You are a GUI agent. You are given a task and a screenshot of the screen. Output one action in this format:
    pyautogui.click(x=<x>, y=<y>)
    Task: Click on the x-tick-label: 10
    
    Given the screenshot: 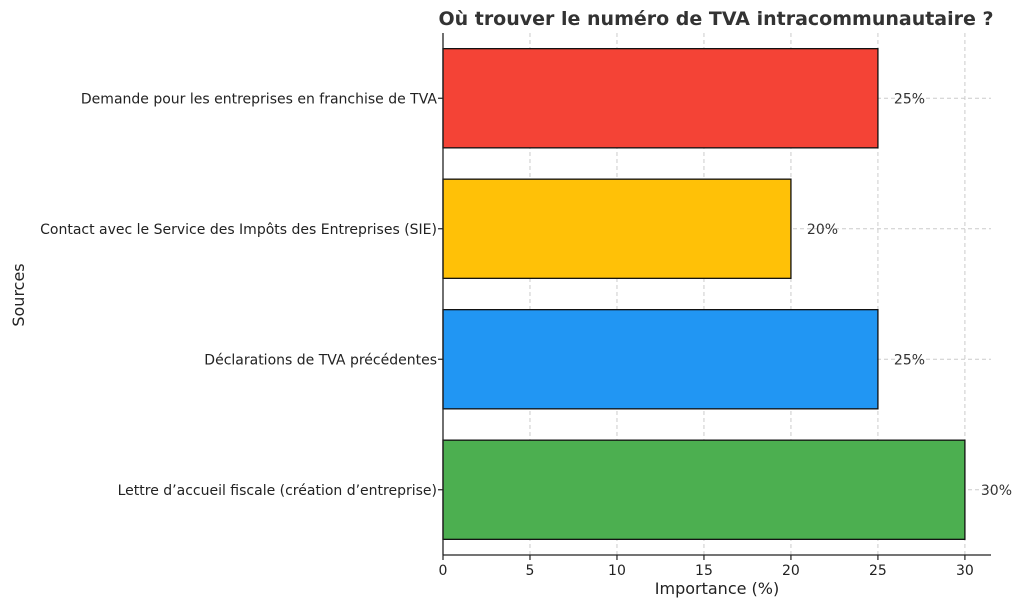 What is the action you would take?
    pyautogui.click(x=617, y=571)
    